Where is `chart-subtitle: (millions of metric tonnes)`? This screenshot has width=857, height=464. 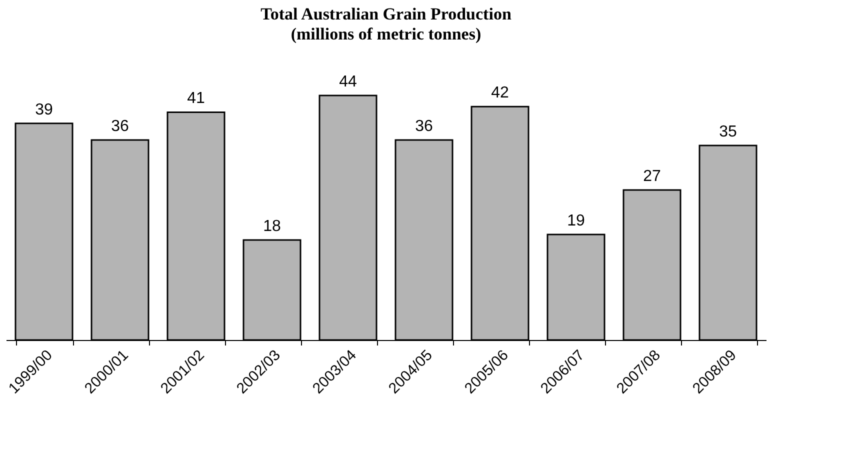
chart-subtitle: (millions of metric tonnes) is located at coordinates (386, 34).